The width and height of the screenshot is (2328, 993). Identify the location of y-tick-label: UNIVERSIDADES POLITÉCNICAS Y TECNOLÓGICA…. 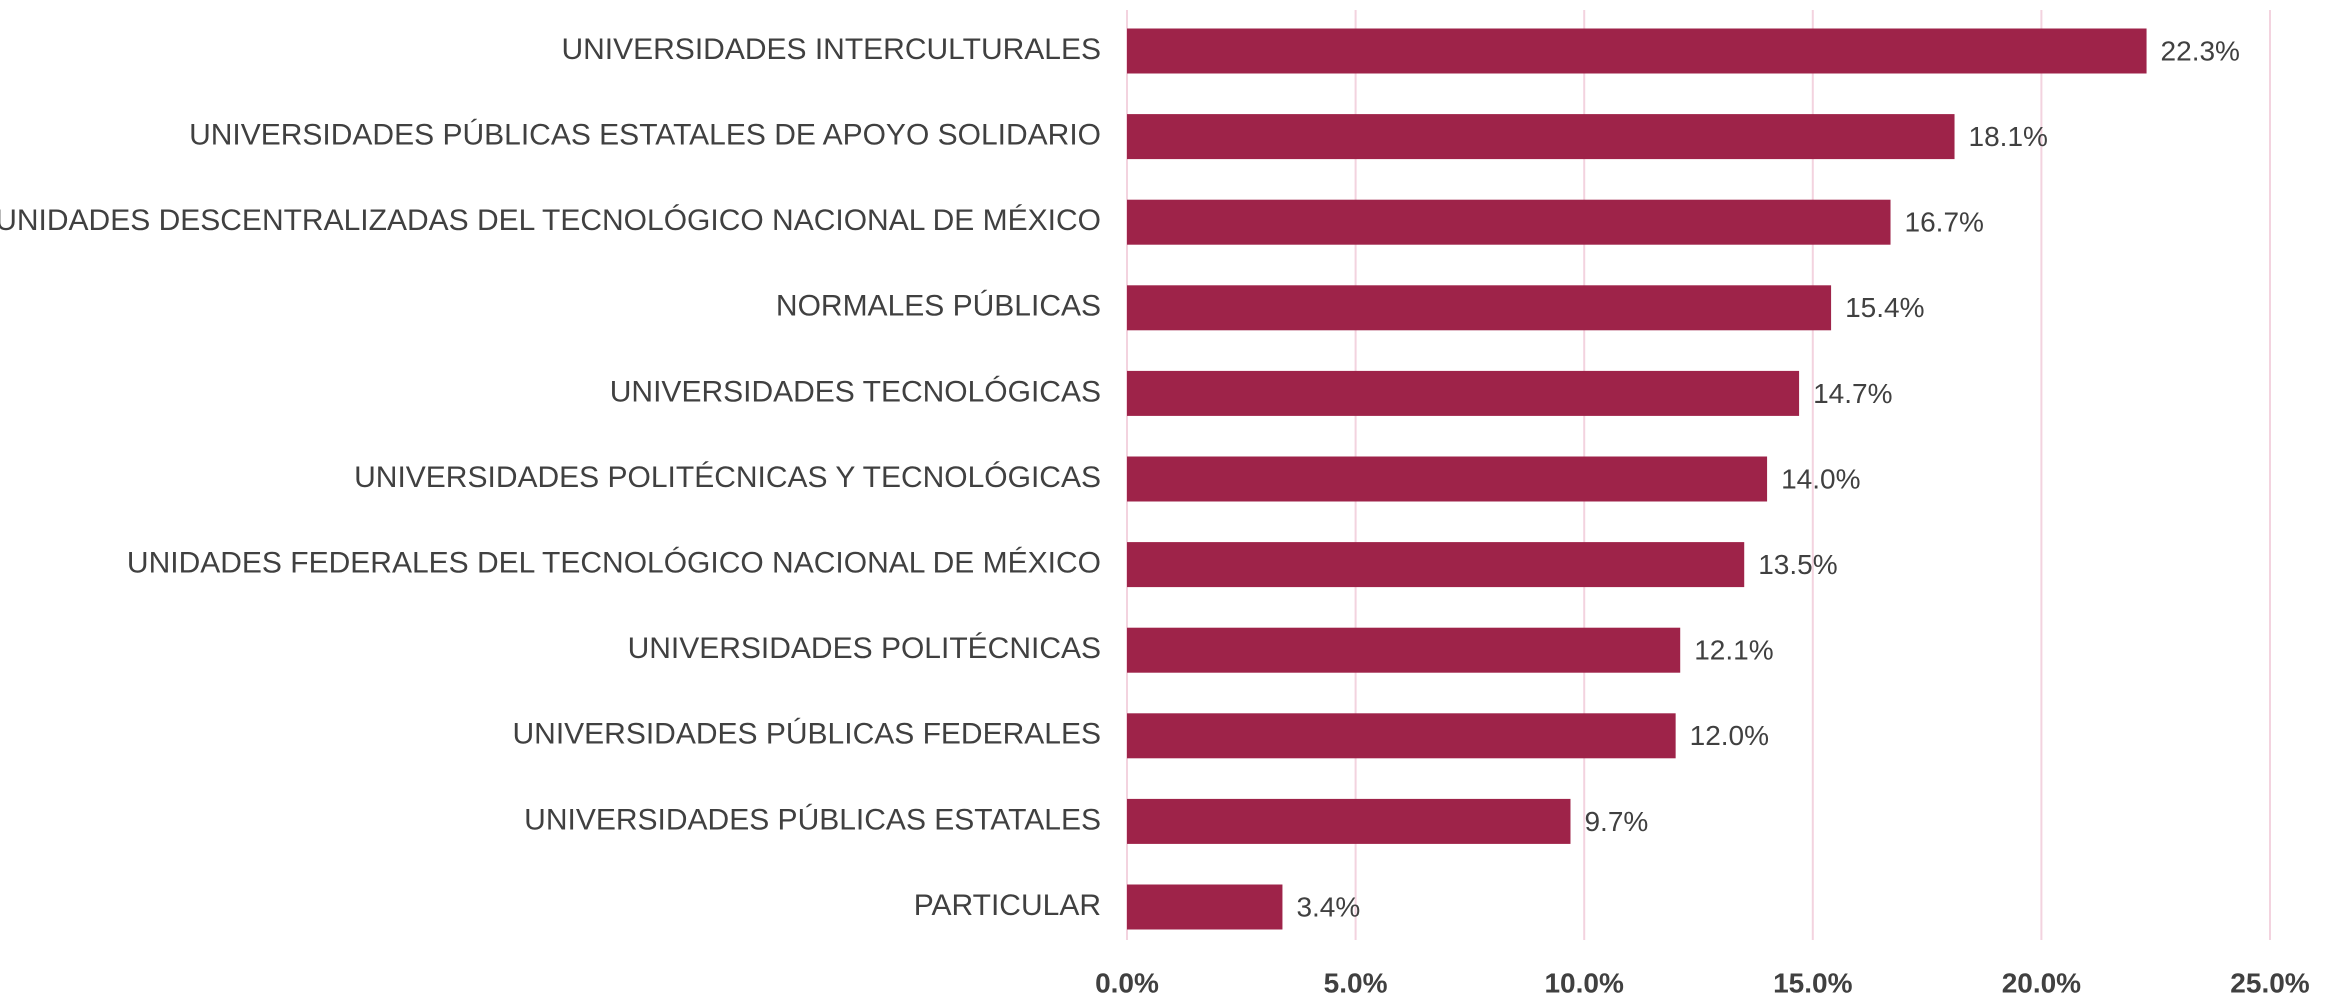
(727, 477).